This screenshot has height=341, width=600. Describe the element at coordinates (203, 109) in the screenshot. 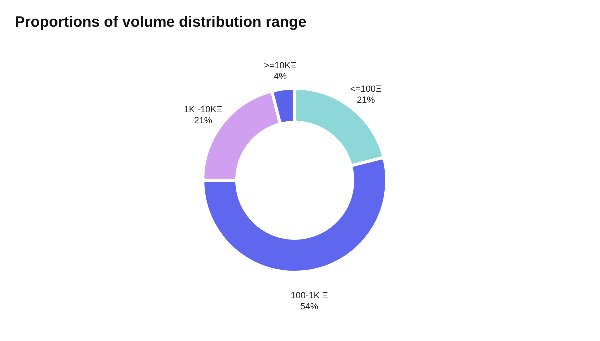

I see `slice-label: 1K -10KΞ` at that location.